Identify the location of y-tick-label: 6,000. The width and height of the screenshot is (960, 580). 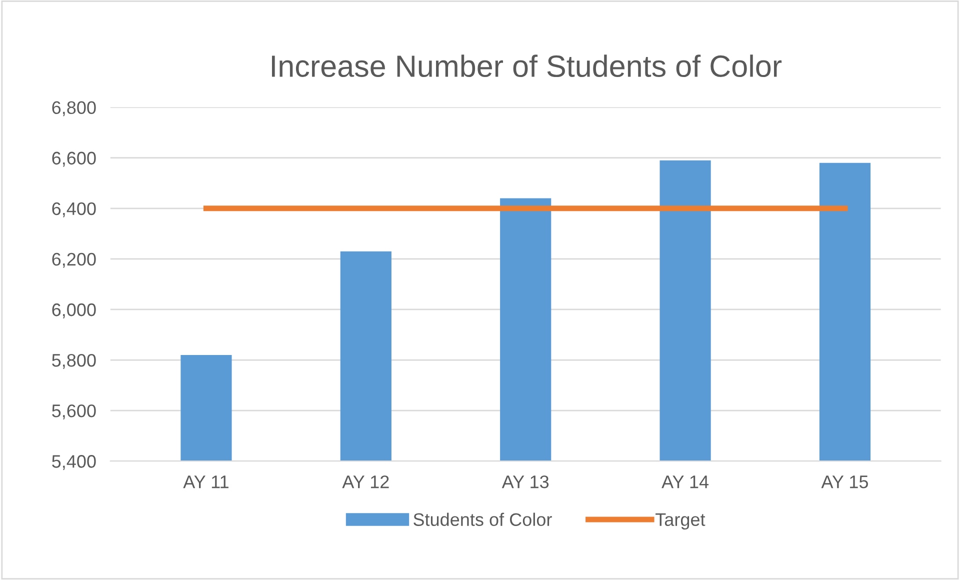
(74, 310).